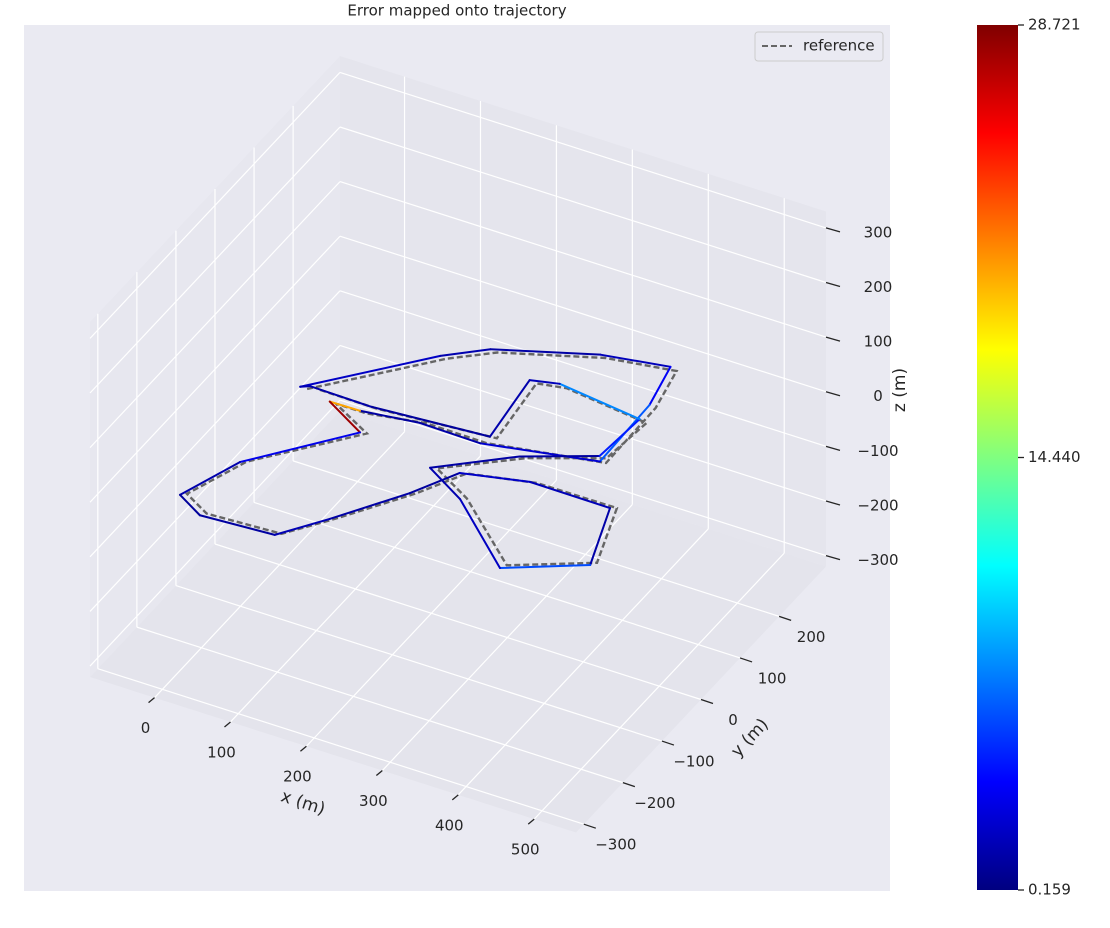  Describe the element at coordinates (997, 457) in the screenshot. I see `colorbar` at that location.